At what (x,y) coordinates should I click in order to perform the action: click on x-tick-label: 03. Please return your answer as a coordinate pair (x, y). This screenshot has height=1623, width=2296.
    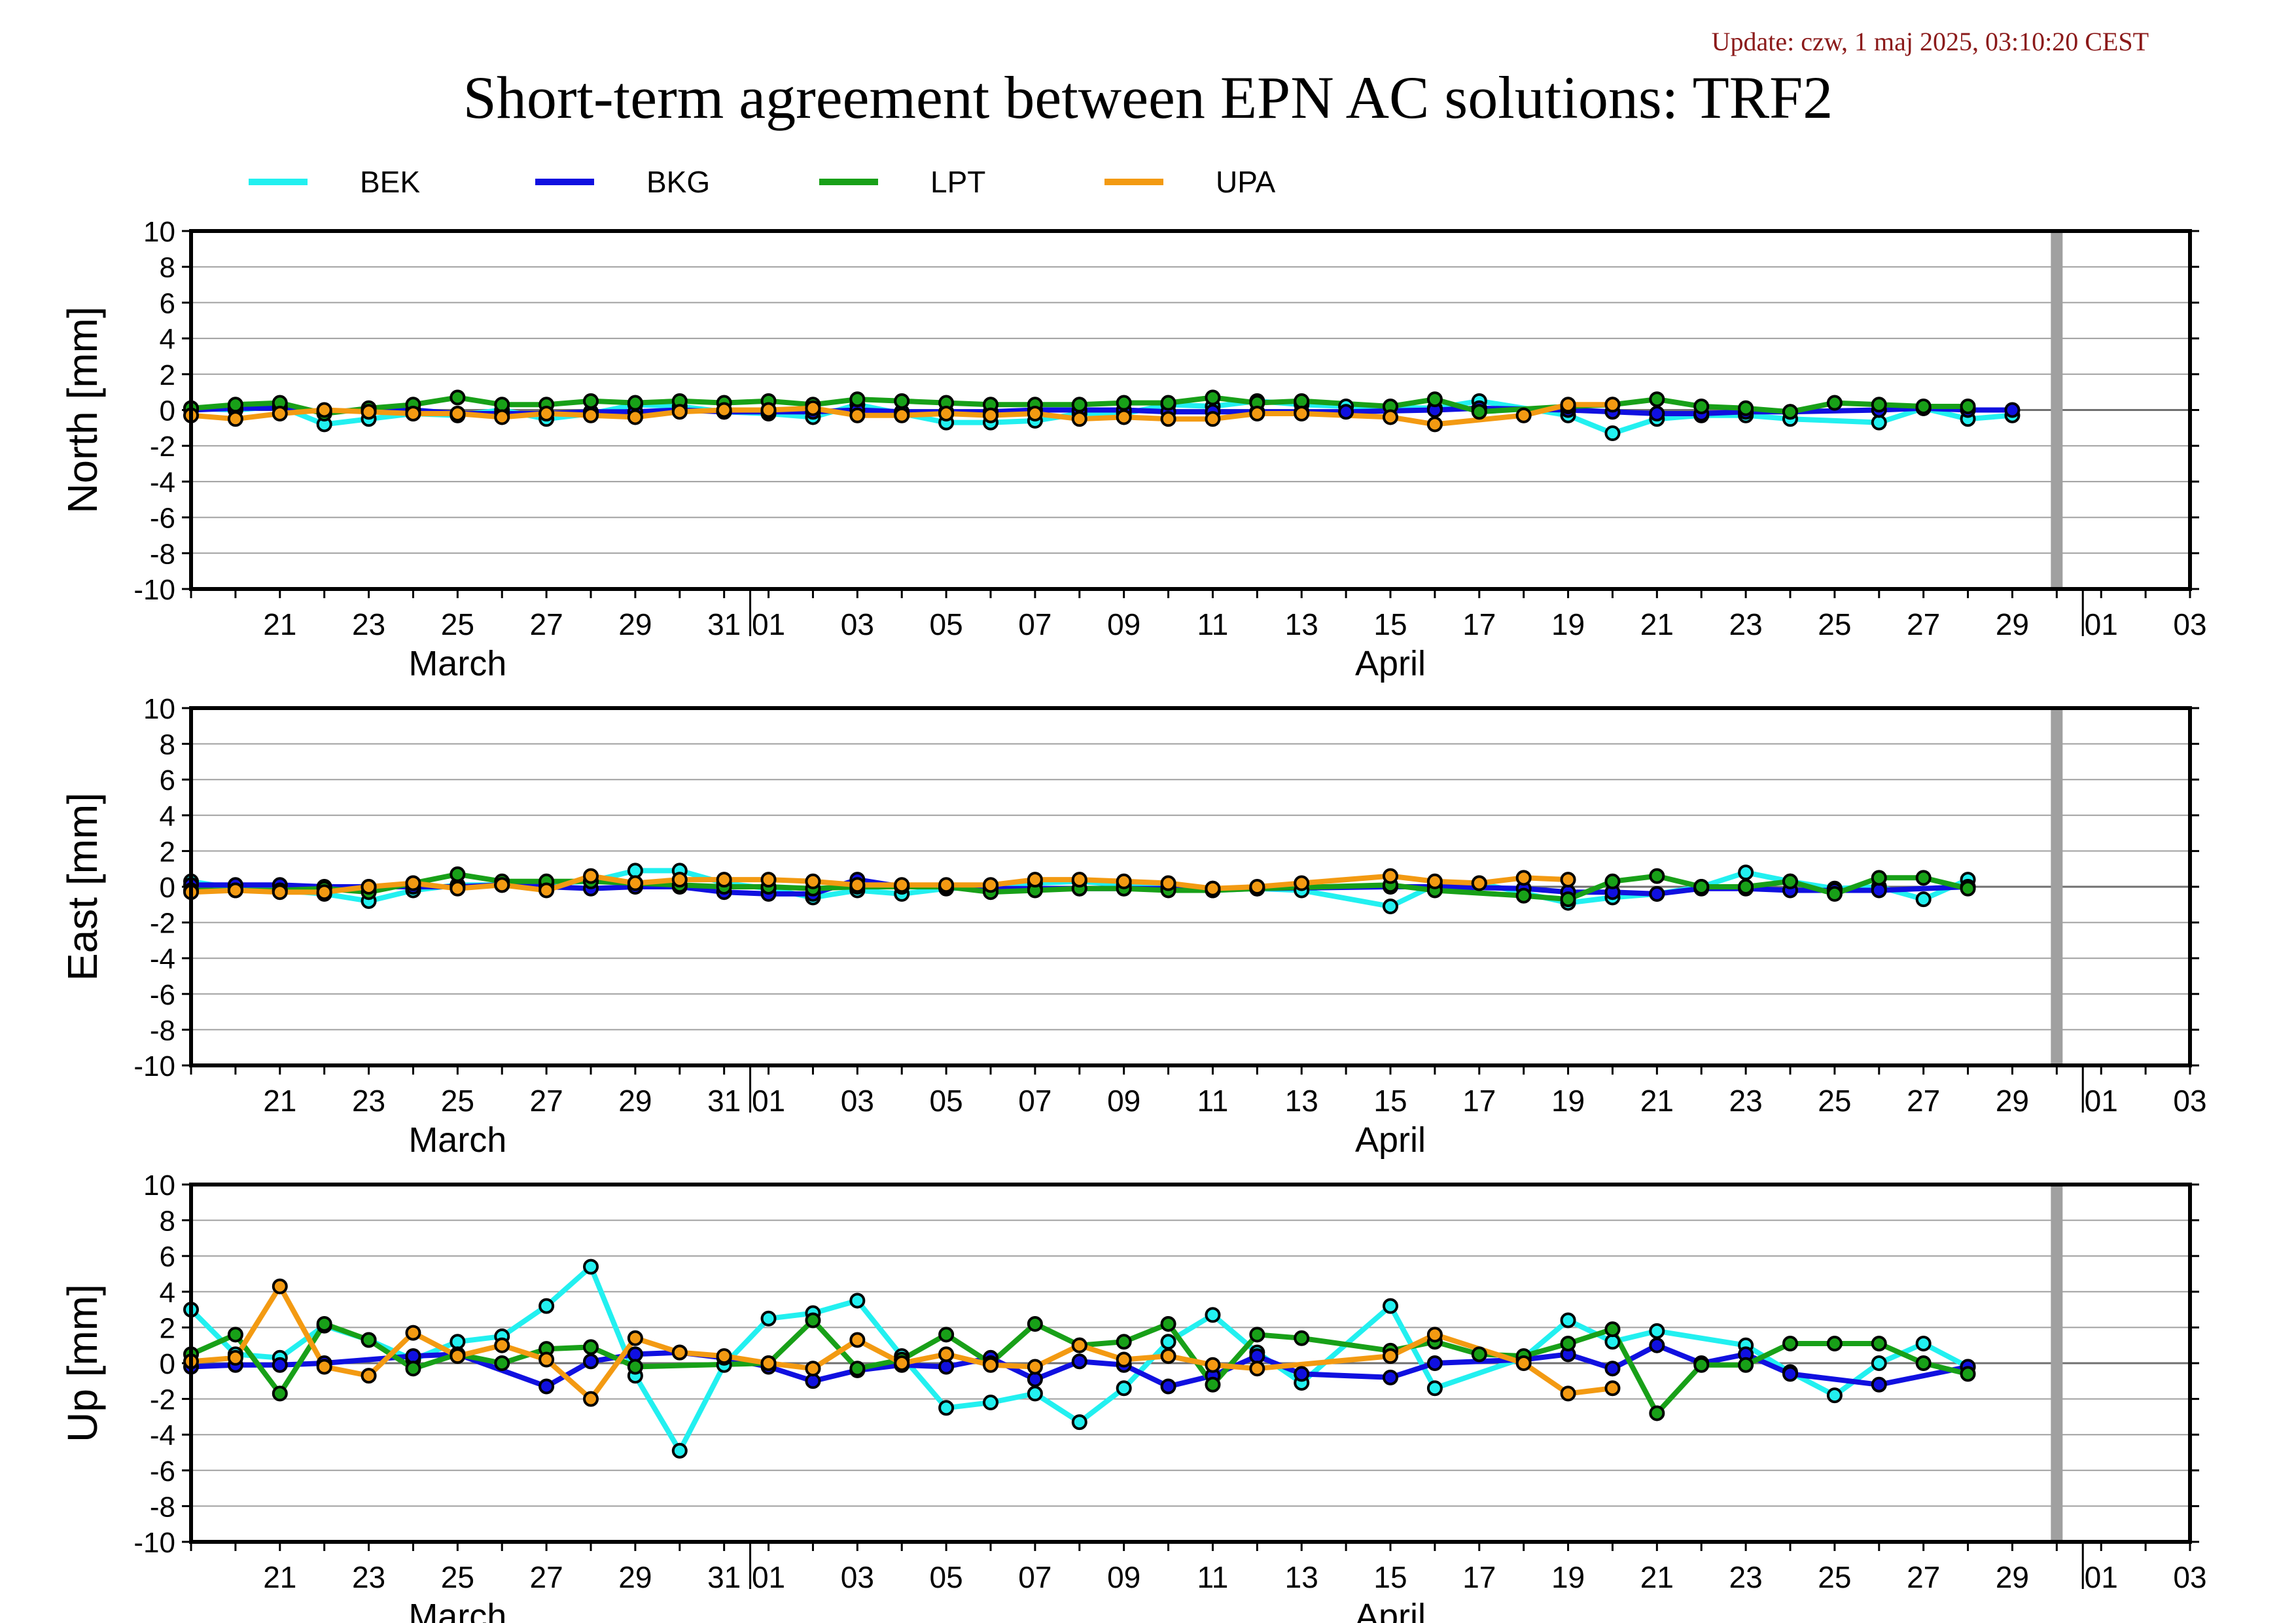
    Looking at the image, I should click on (857, 624).